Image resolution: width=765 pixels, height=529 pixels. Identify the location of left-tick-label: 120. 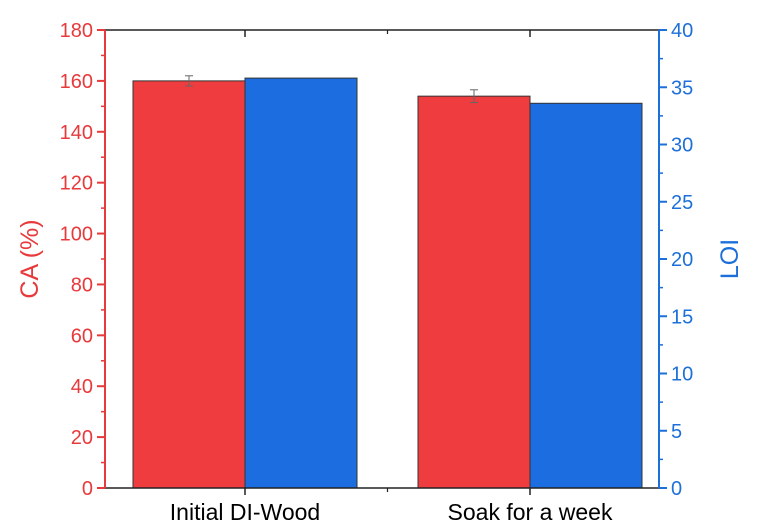
(76, 184).